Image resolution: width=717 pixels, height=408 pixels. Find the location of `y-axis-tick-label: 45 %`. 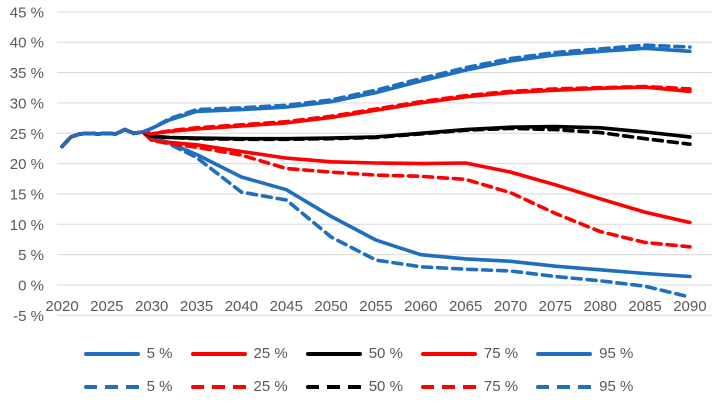

y-axis-tick-label: 45 % is located at coordinates (27, 12).